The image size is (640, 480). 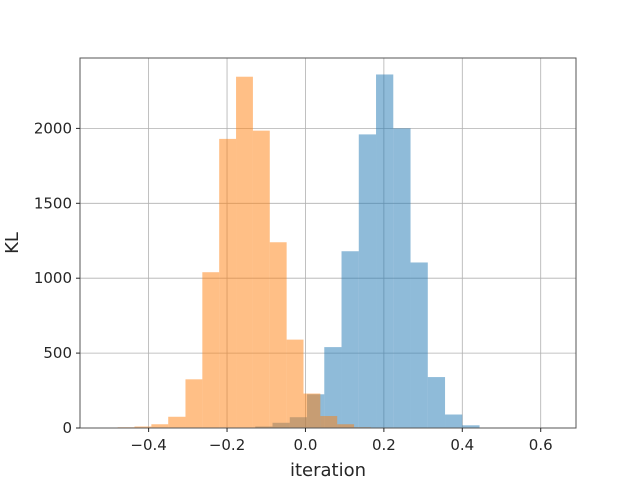 I want to click on x-tick-label: 0.2, so click(x=384, y=445).